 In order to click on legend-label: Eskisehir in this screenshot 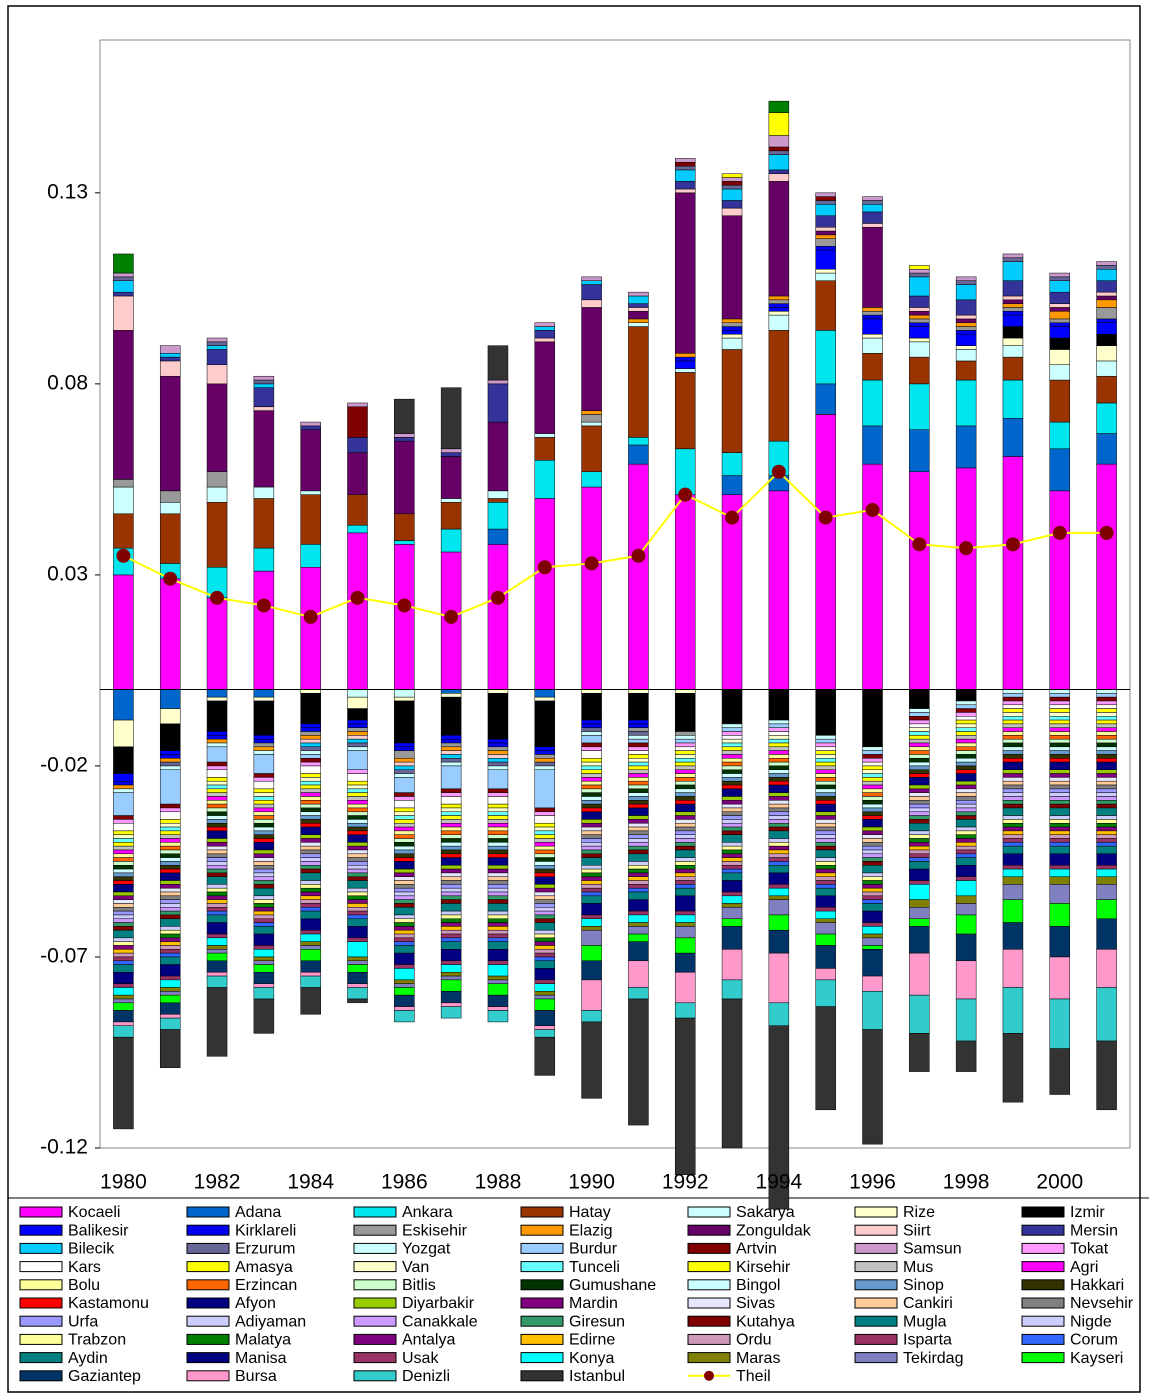, I will do `click(435, 1230)`.